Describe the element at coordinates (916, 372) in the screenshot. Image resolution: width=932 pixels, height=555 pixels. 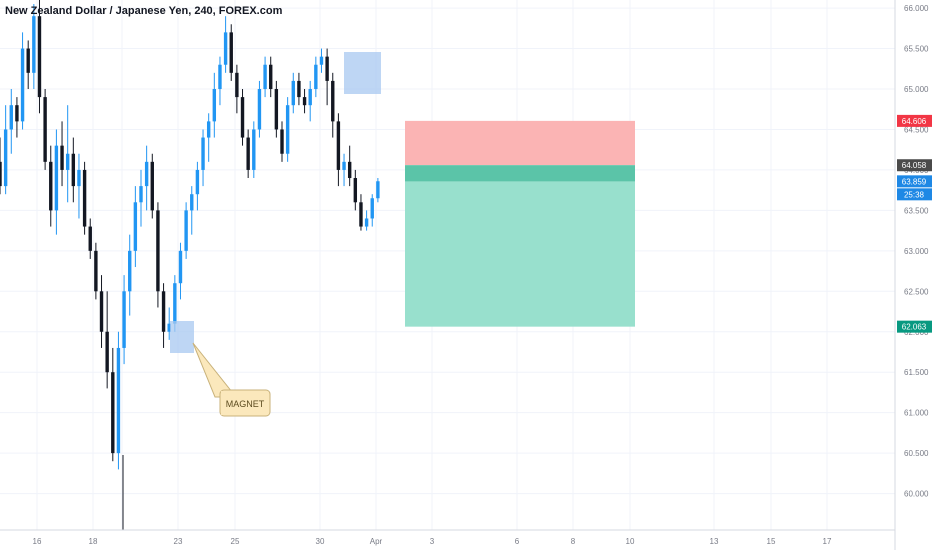
I see `y-tick-label: 61.500` at that location.